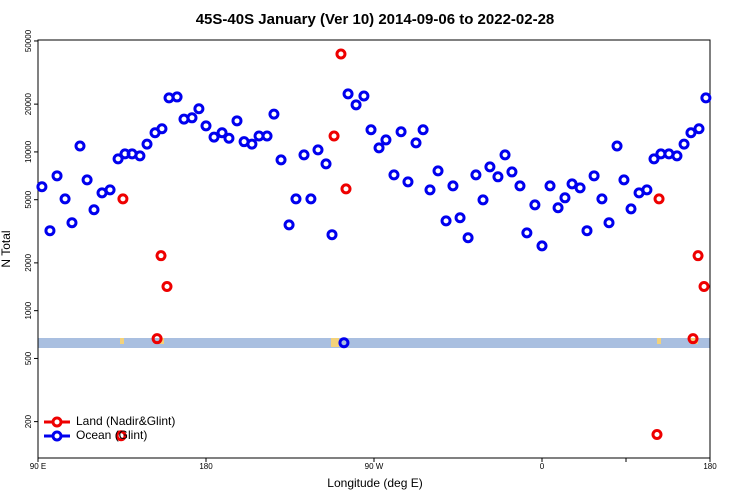  What do you see at coordinates (38, 466) in the screenshot?
I see `x-tick-label: 90 E` at bounding box center [38, 466].